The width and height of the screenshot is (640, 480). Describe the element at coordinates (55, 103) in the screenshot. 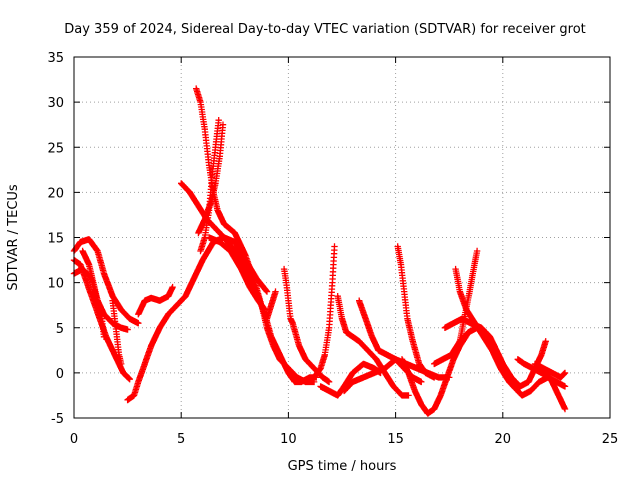

I see `y-tick-label: 30` at that location.